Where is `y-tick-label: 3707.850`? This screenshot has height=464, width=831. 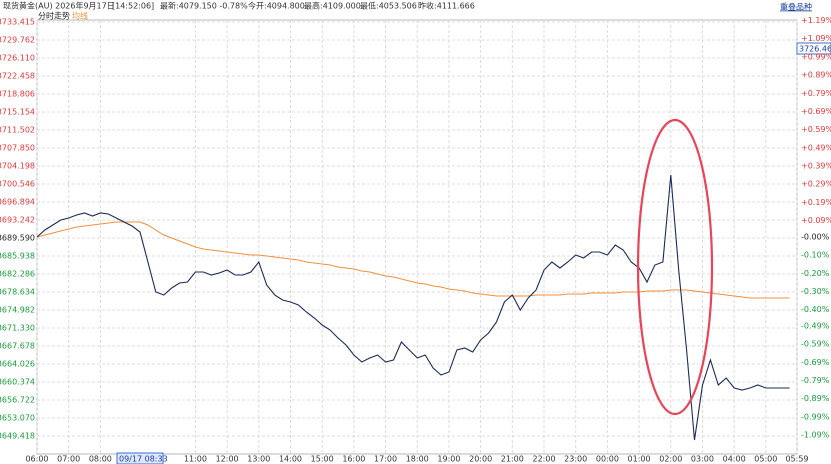 y-tick-label: 3707.850 is located at coordinates (17, 148).